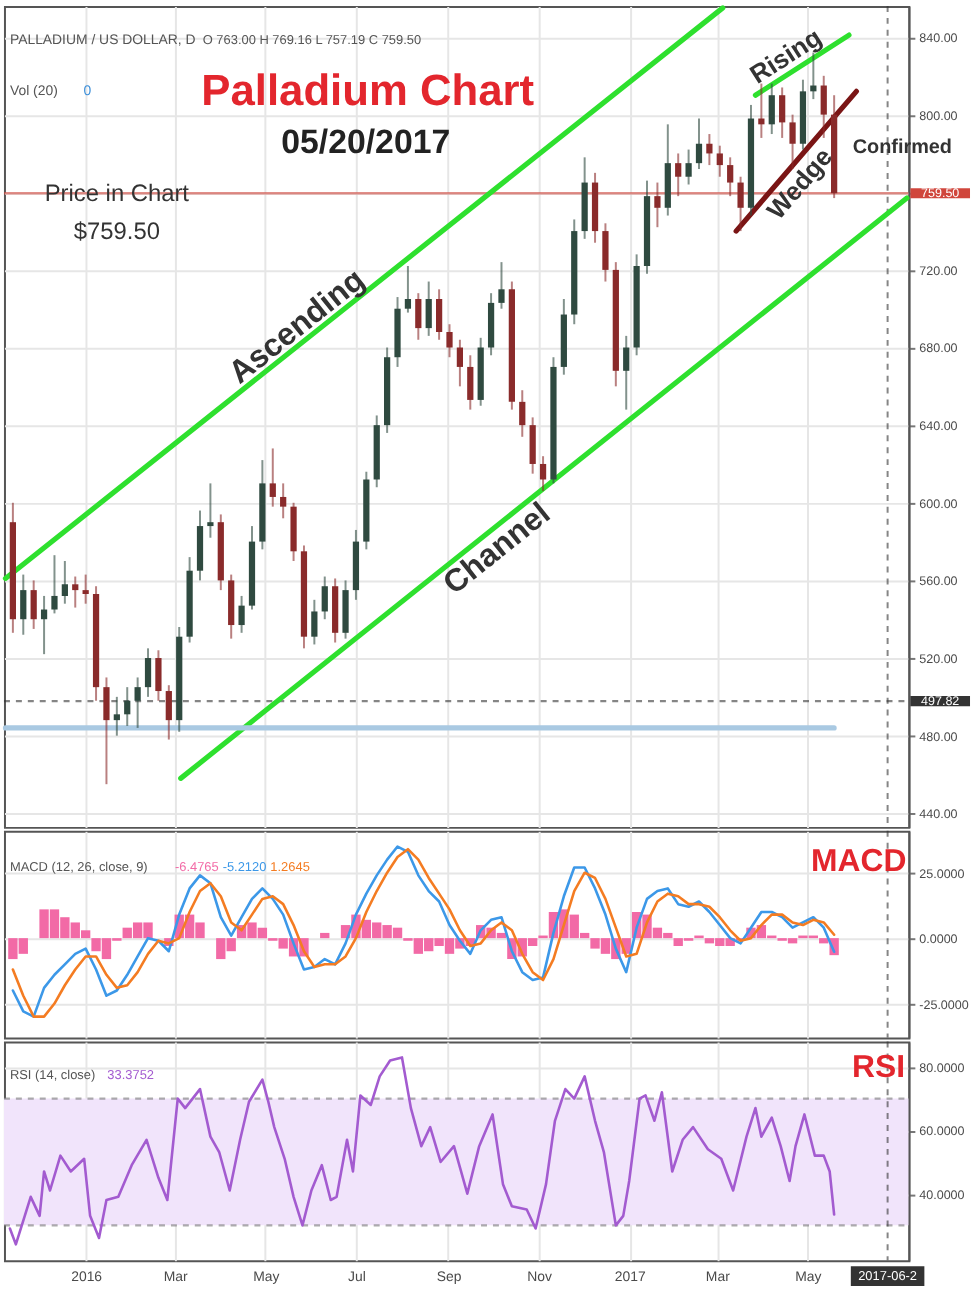 The width and height of the screenshot is (972, 1300). What do you see at coordinates (879, 1068) in the screenshot?
I see `chart-title: RSI` at bounding box center [879, 1068].